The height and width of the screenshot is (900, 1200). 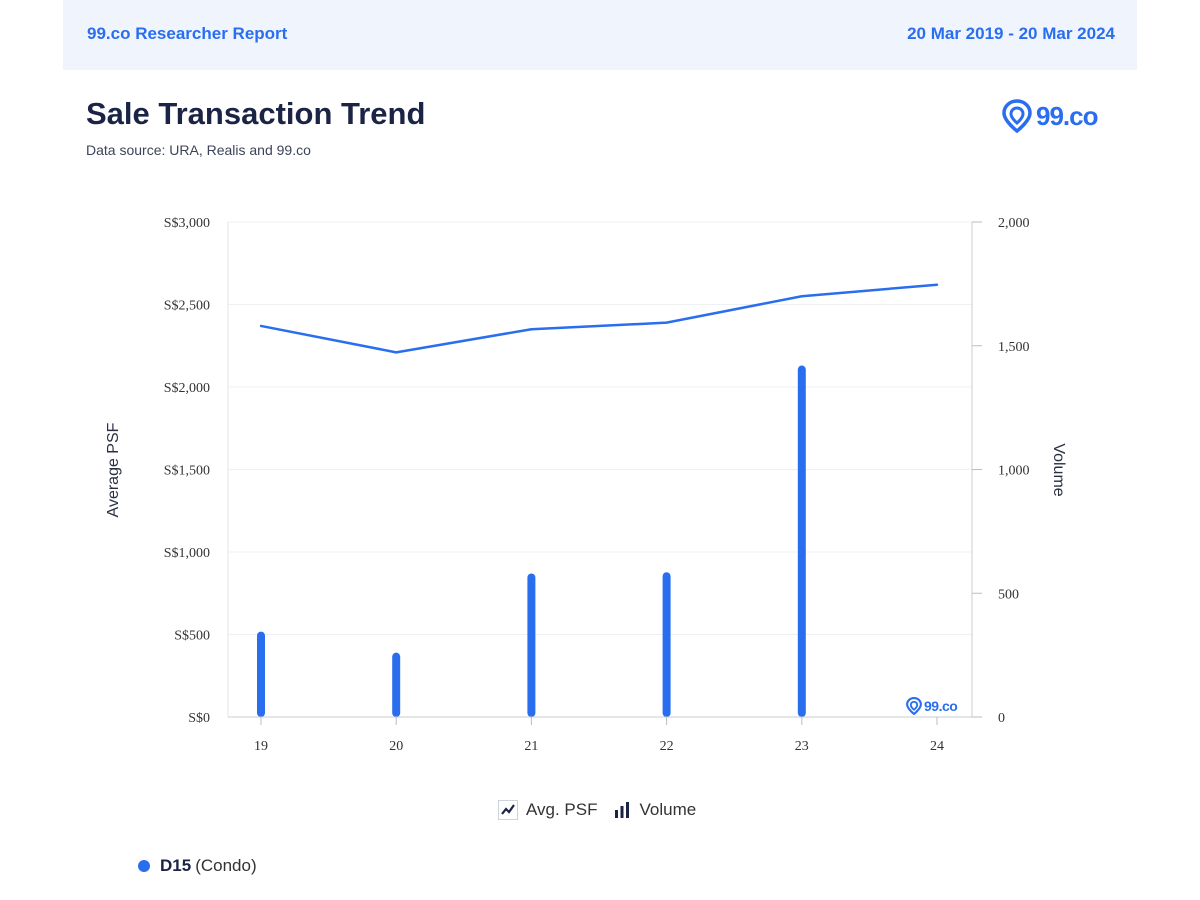 I want to click on bar-chart-icon, so click(x=621, y=810).